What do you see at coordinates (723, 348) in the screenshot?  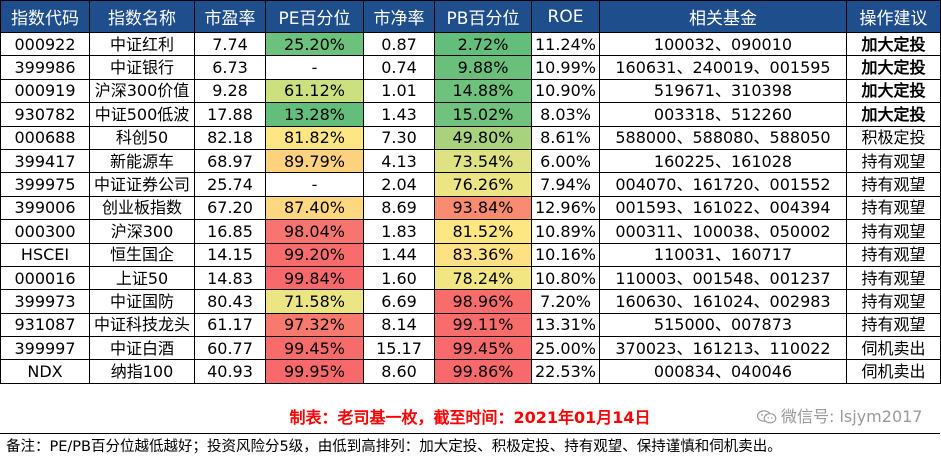 I see `cell-funds: 370023、161213、110022` at bounding box center [723, 348].